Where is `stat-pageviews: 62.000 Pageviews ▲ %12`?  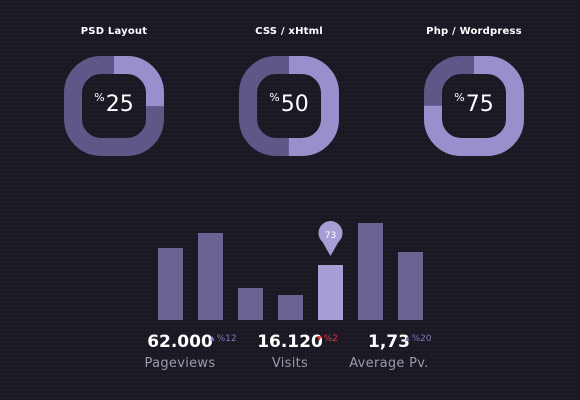
stat-pageviews: 62.000 Pageviews ▲ %12 is located at coordinates (180, 351).